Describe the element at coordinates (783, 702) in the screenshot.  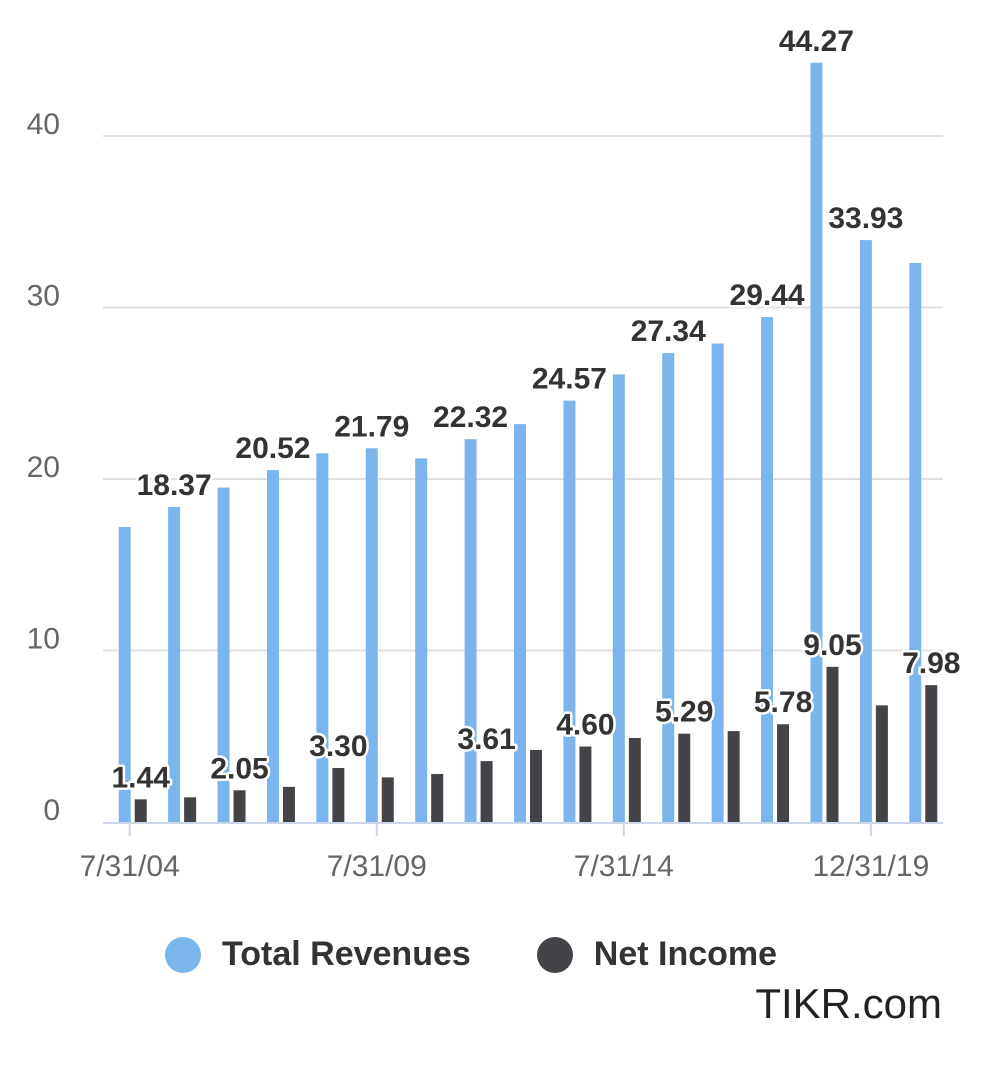
I see `net-income-data-label: 5.78` at that location.